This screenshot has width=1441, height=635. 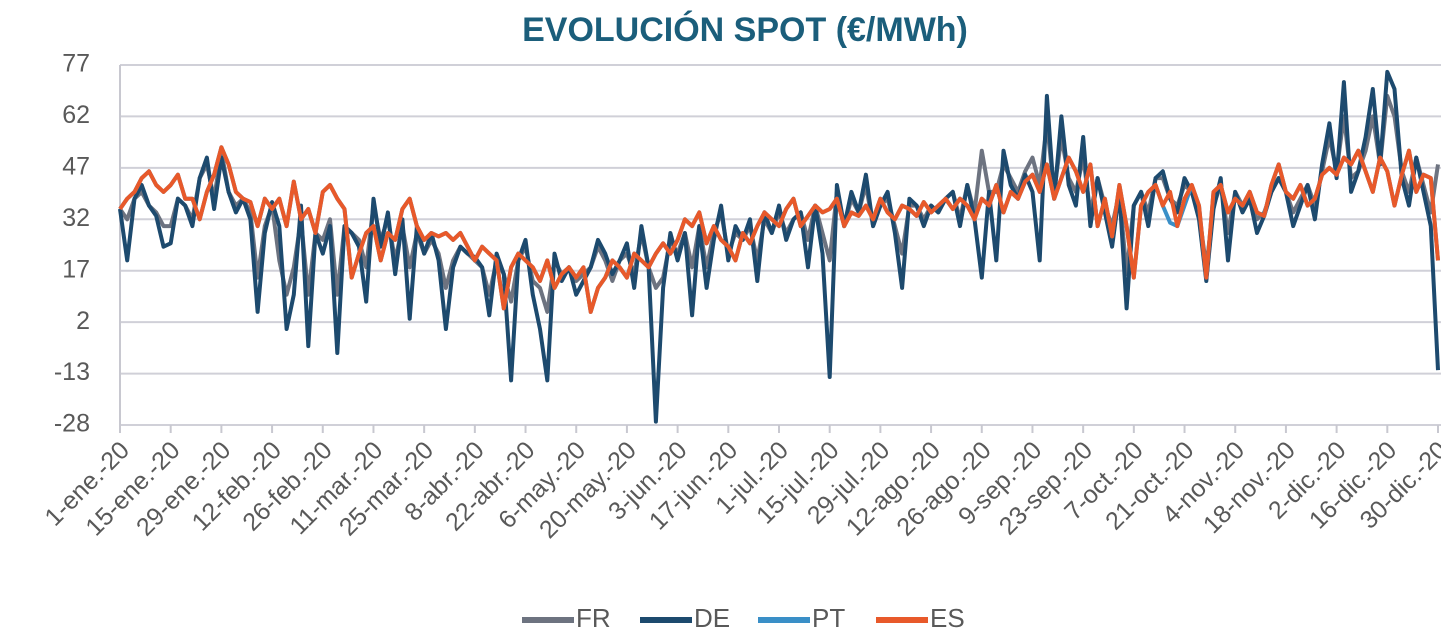 I want to click on legend-label: PT, so click(x=828, y=618).